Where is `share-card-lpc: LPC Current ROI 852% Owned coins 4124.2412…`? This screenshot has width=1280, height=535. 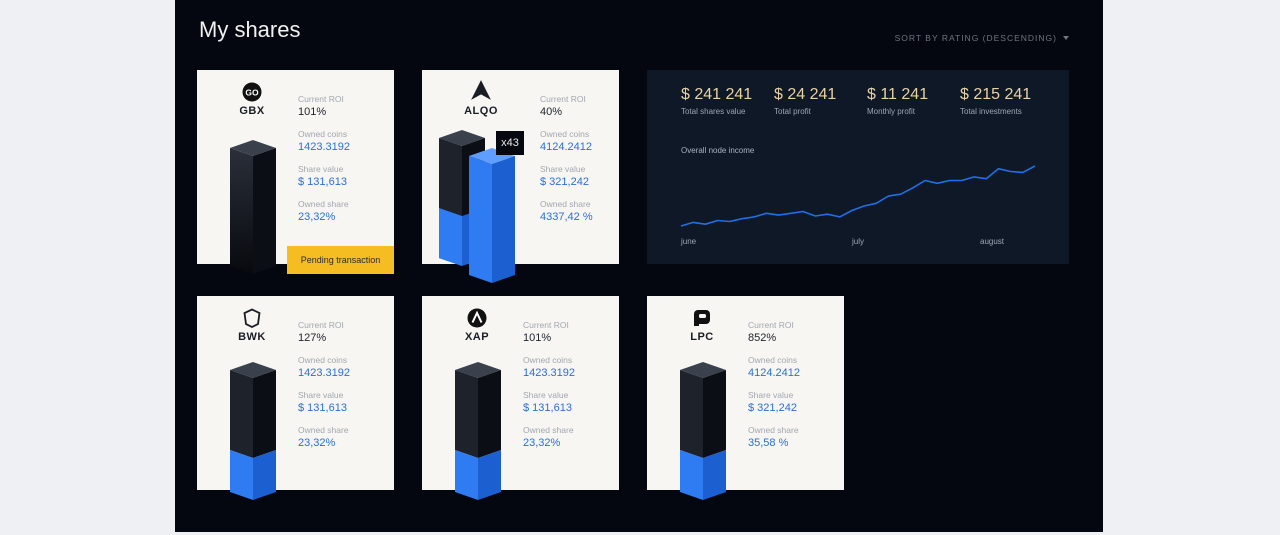 share-card-lpc: LPC Current ROI 852% Owned coins 4124.2412… is located at coordinates (745, 398).